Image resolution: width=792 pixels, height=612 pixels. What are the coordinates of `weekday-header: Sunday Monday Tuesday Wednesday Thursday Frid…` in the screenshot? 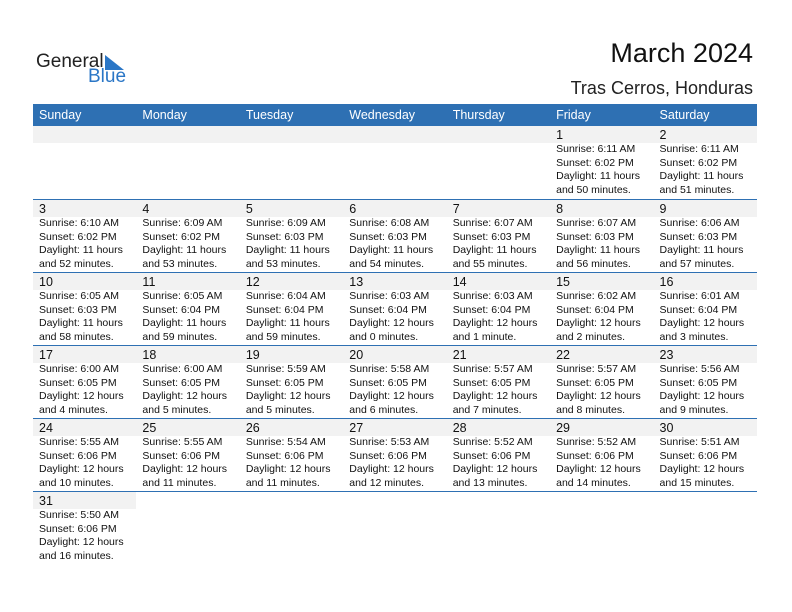 It's located at (395, 115).